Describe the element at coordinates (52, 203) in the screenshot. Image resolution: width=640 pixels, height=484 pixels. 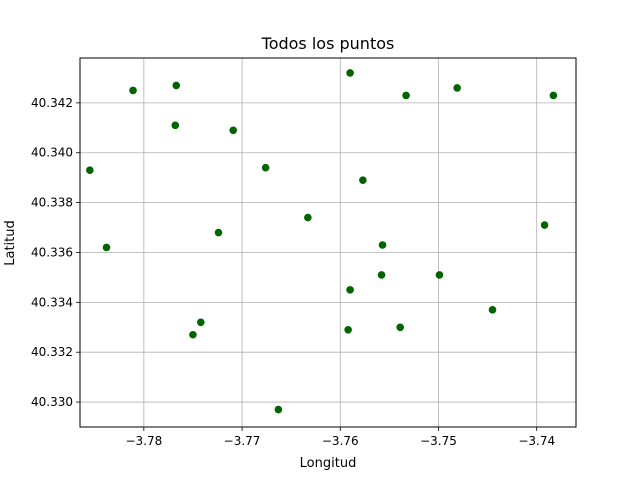
I see `y-tick-label: 40.338` at that location.